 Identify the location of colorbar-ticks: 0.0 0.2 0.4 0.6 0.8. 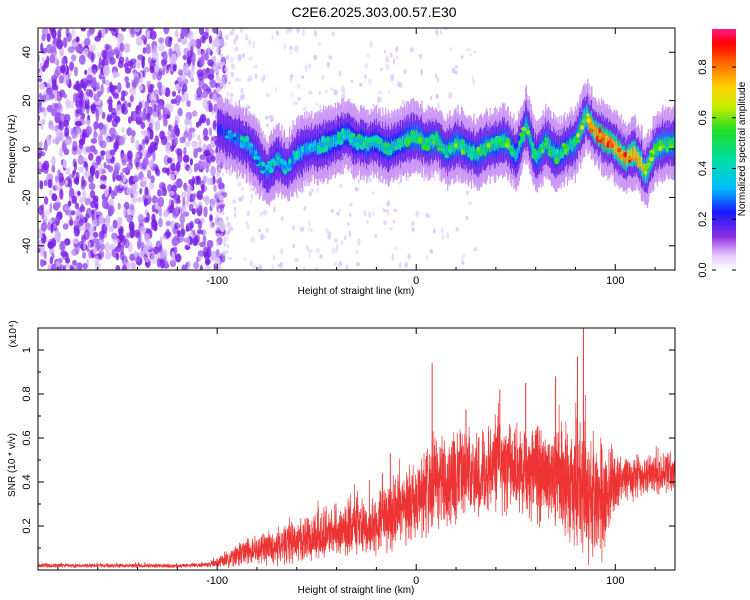
(716, 168).